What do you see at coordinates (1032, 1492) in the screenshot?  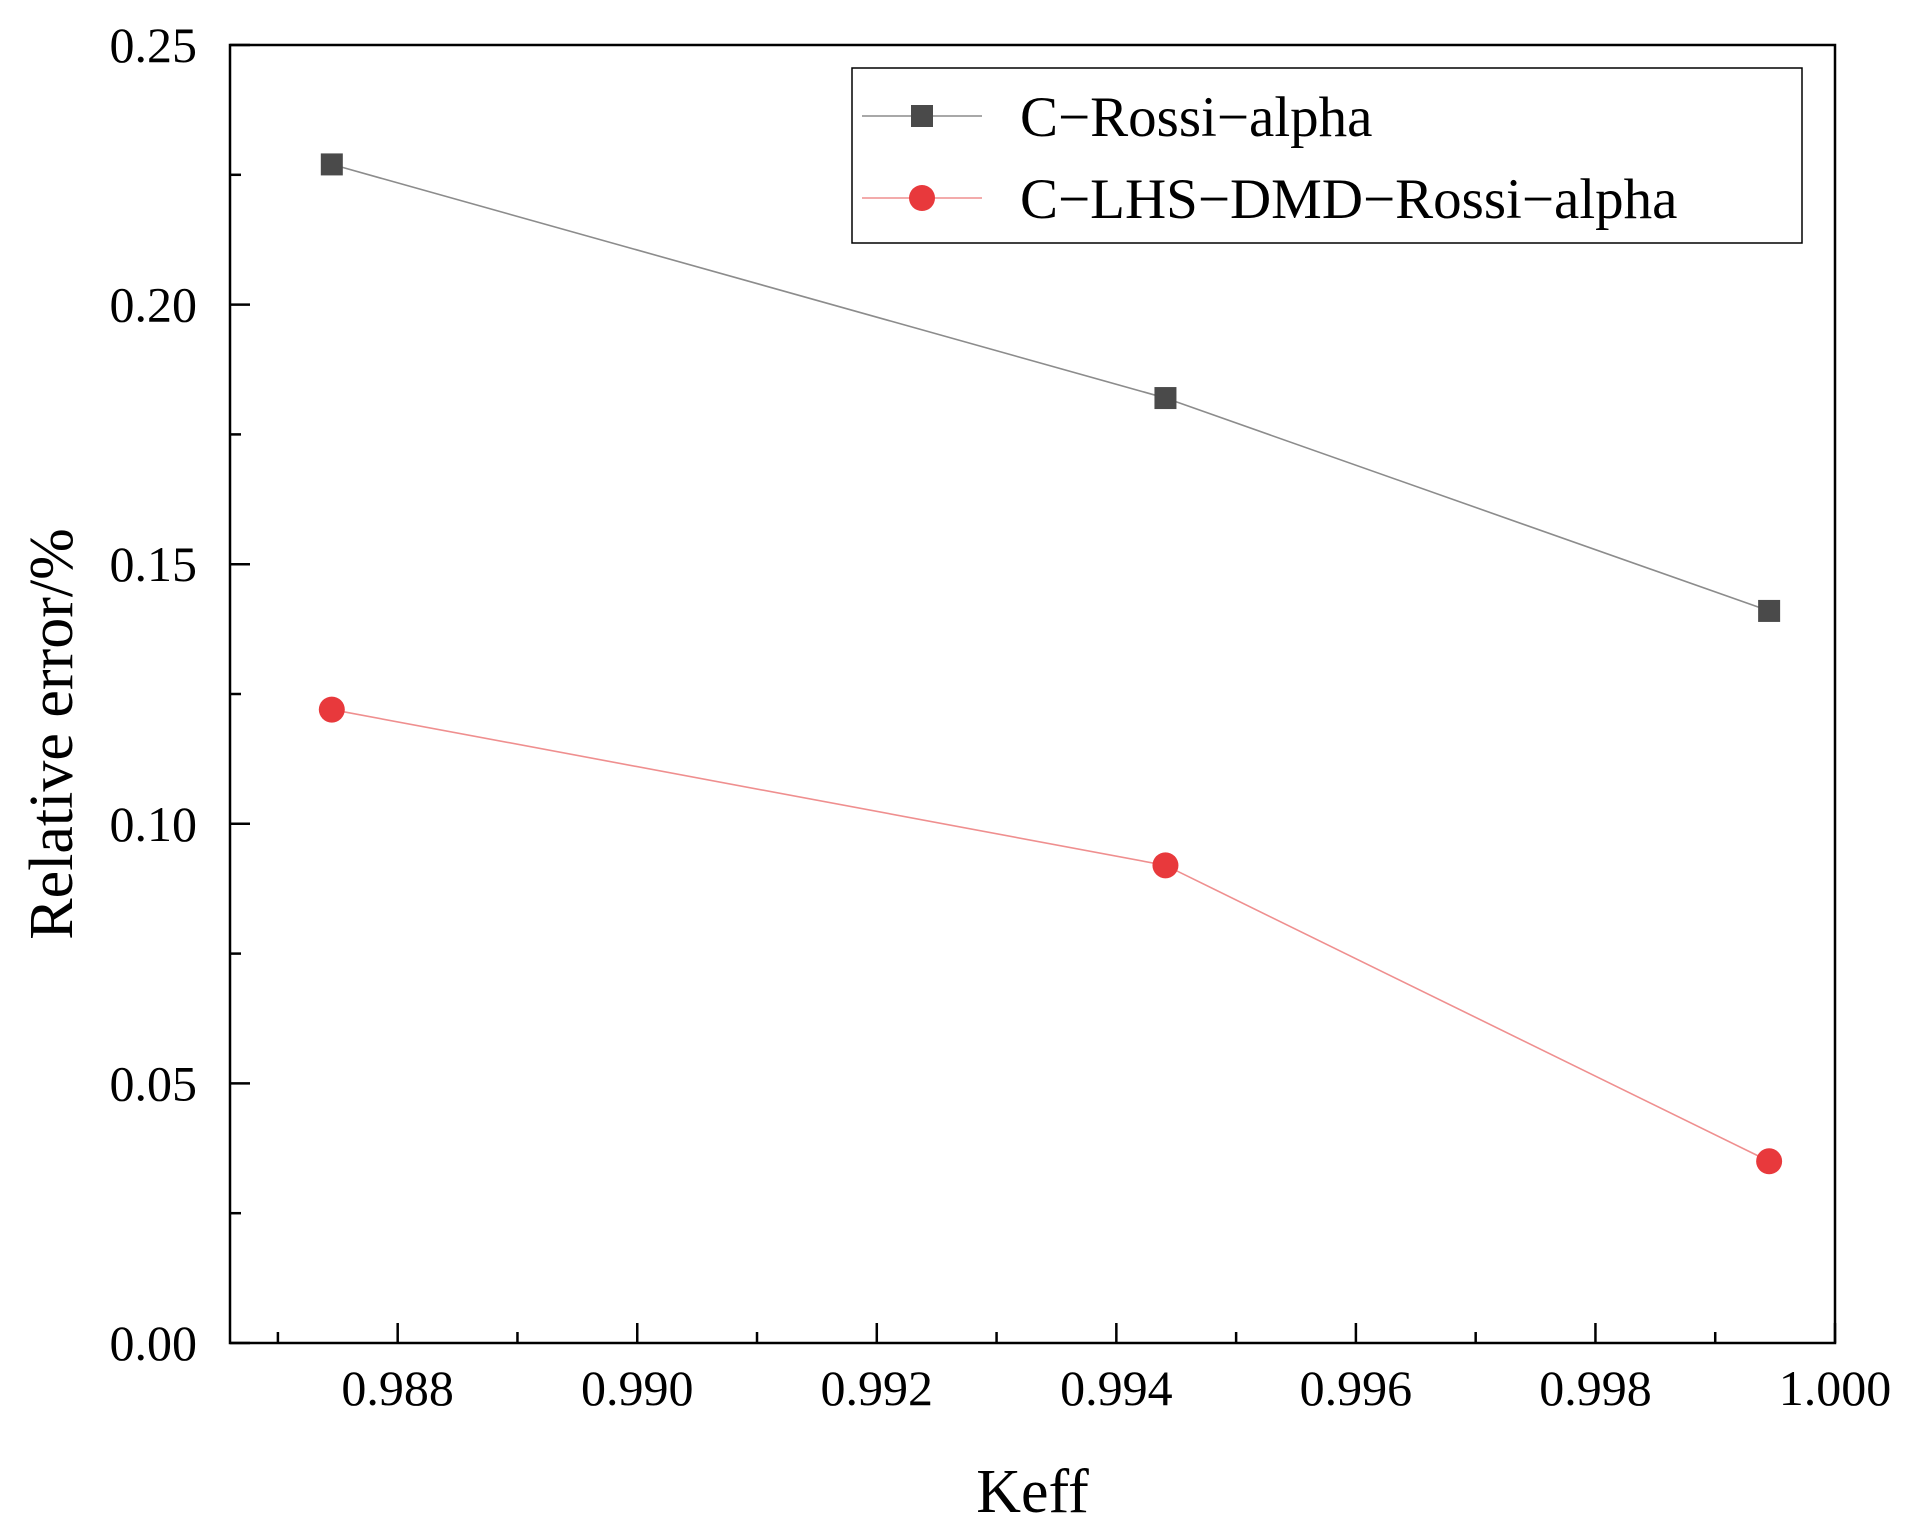 I see `x-axis-title: Keff` at bounding box center [1032, 1492].